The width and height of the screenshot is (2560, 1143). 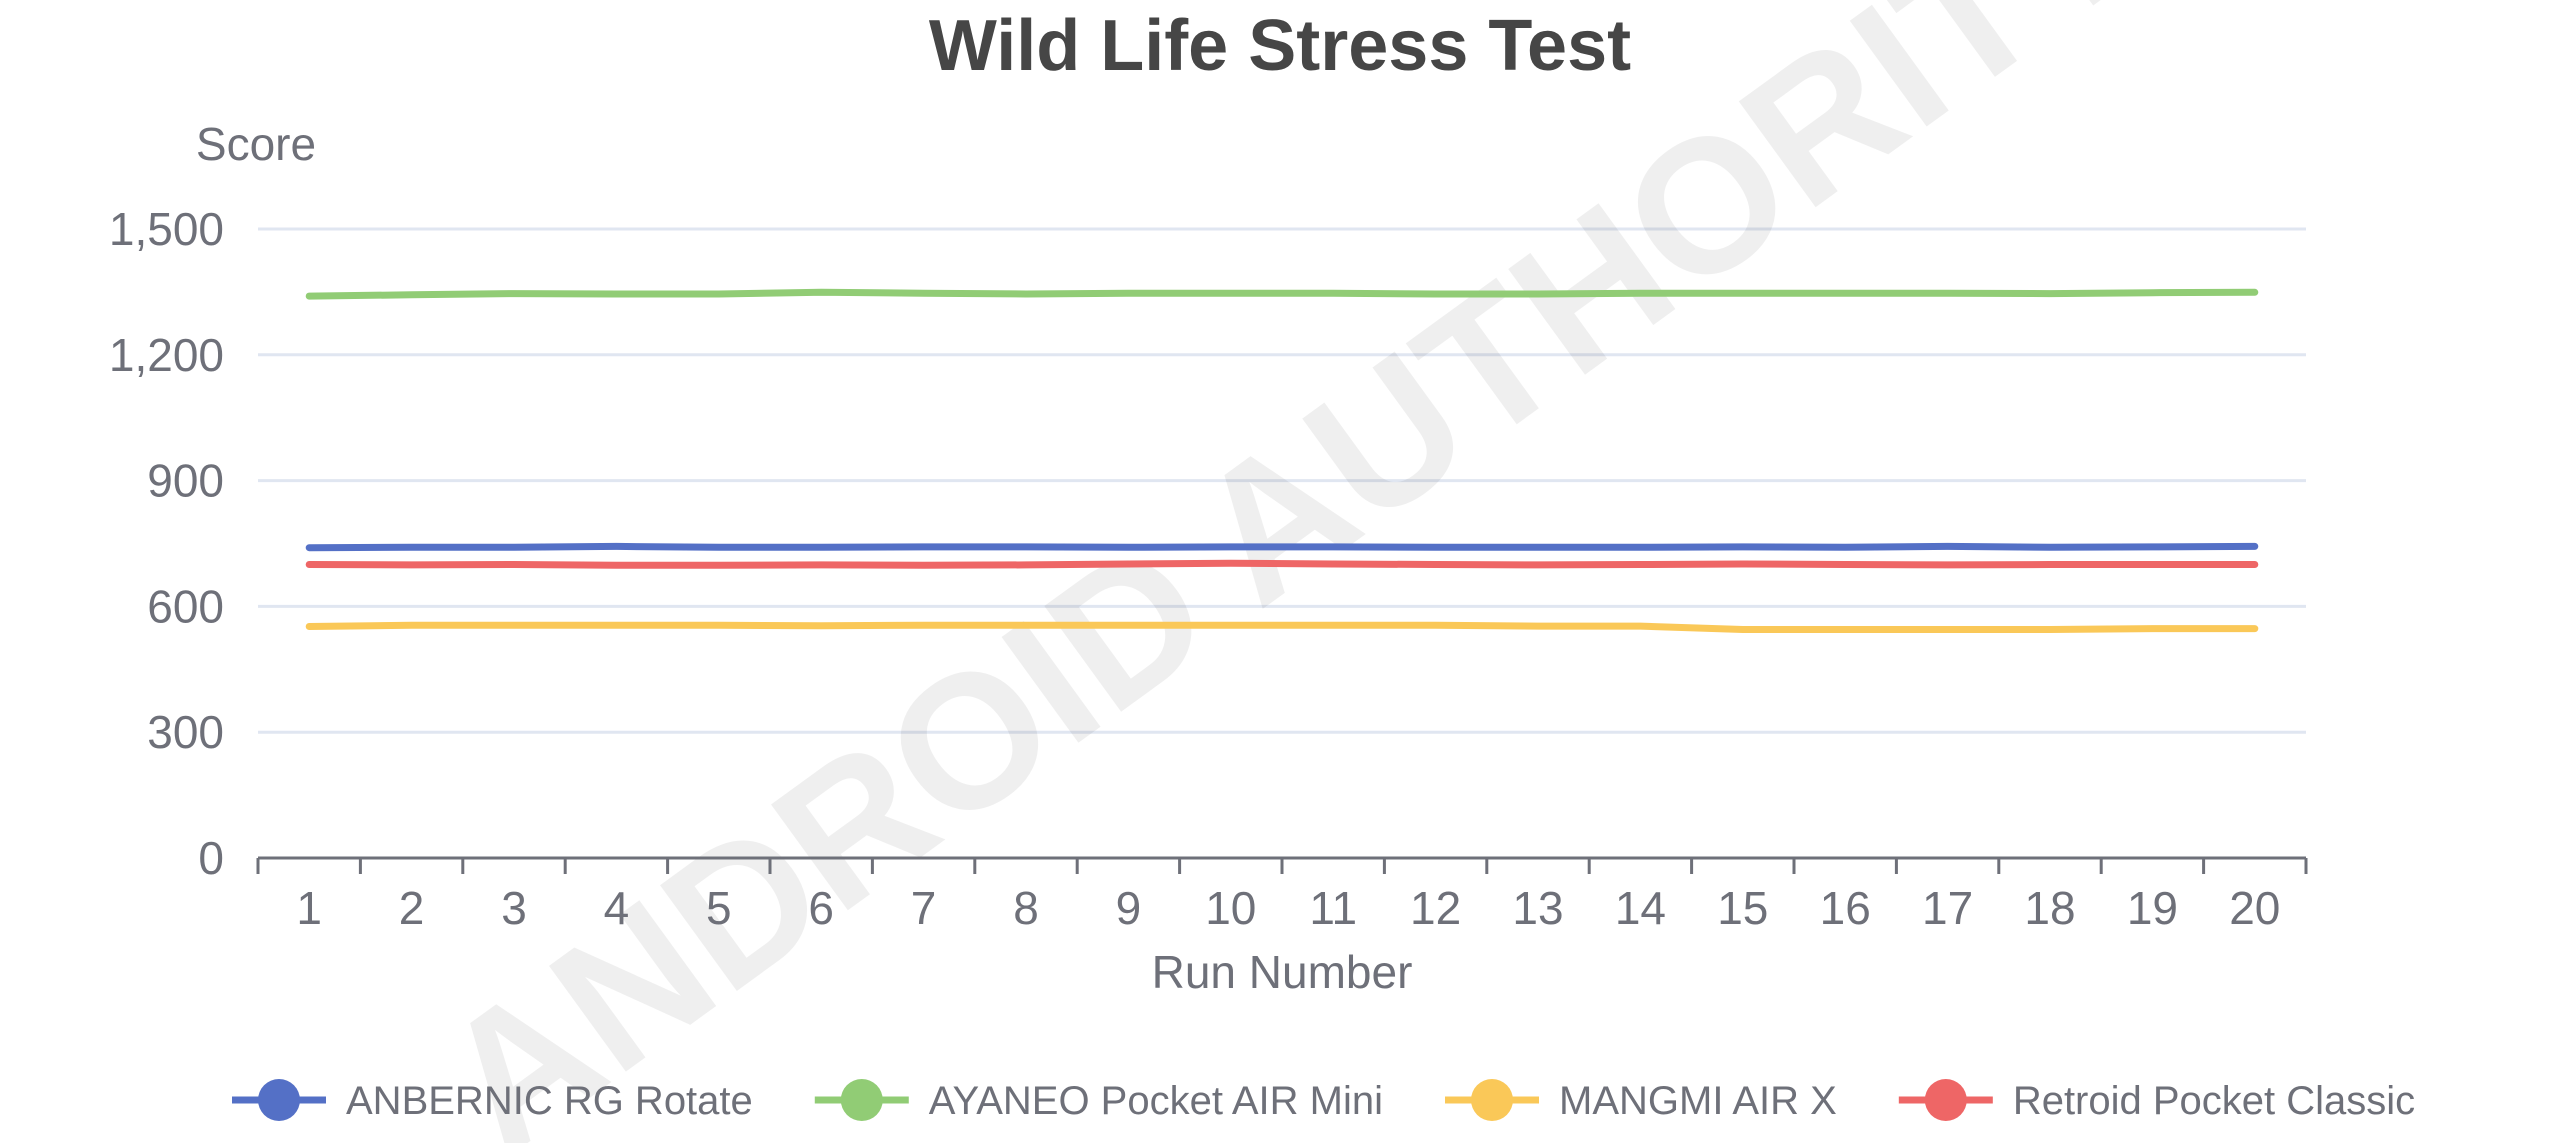 I want to click on y-tick-label: 0, so click(x=211, y=858).